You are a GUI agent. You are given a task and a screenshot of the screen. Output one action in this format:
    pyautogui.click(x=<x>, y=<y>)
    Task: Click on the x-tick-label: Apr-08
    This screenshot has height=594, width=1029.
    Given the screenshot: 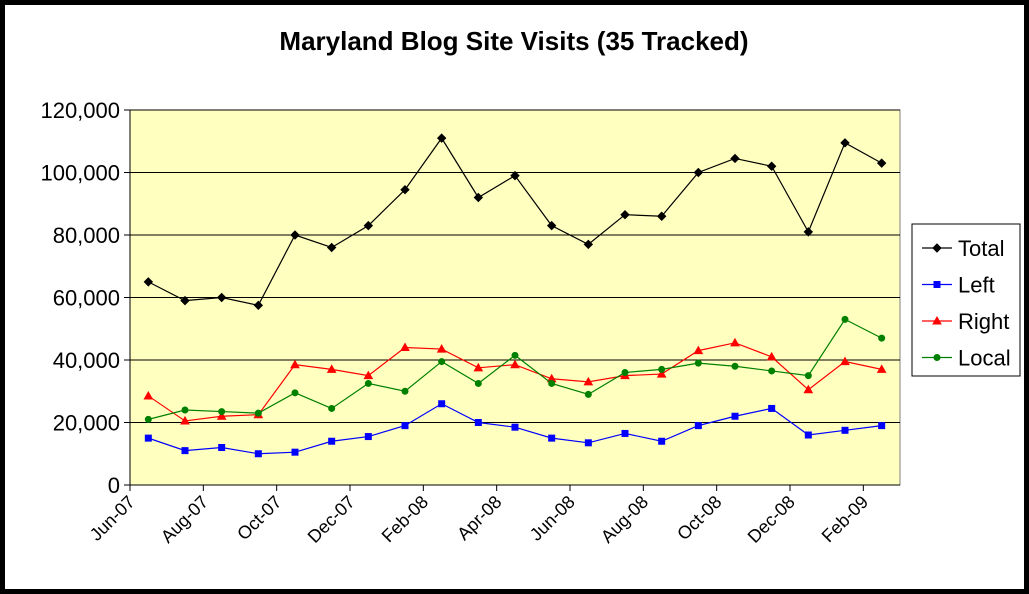 What is the action you would take?
    pyautogui.click(x=479, y=518)
    